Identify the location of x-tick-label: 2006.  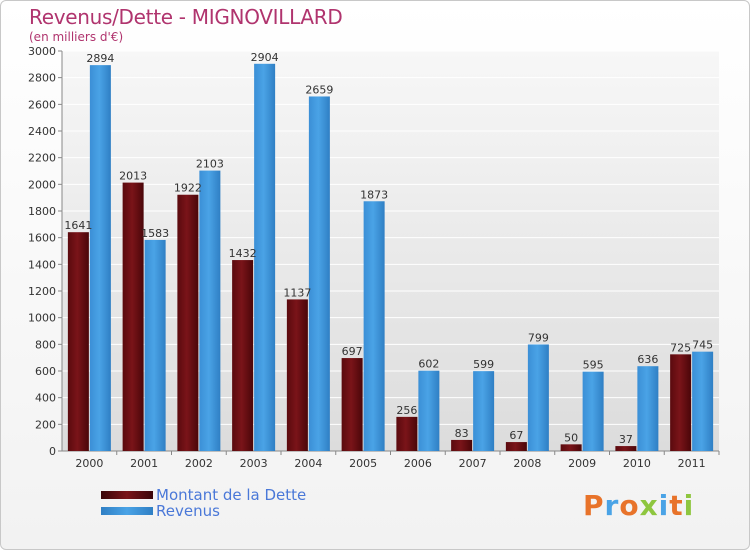
(418, 463).